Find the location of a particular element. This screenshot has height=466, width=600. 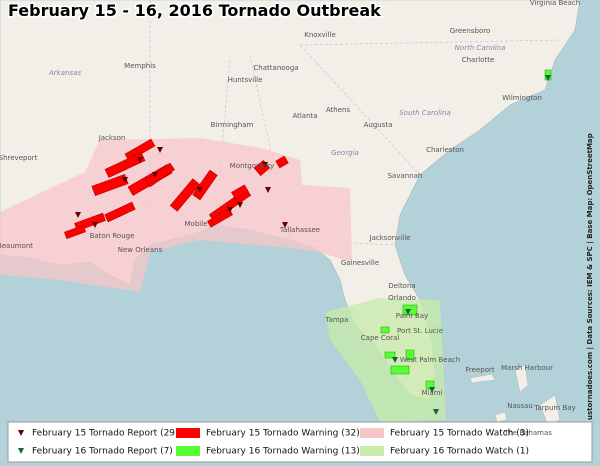

legend-label: February 16 Tornado Warning (13) is located at coordinates (283, 452).